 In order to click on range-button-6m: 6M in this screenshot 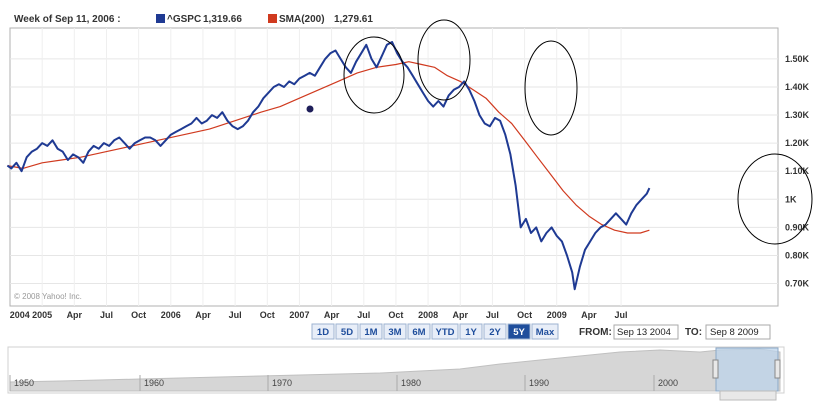, I will do `click(419, 331)`.